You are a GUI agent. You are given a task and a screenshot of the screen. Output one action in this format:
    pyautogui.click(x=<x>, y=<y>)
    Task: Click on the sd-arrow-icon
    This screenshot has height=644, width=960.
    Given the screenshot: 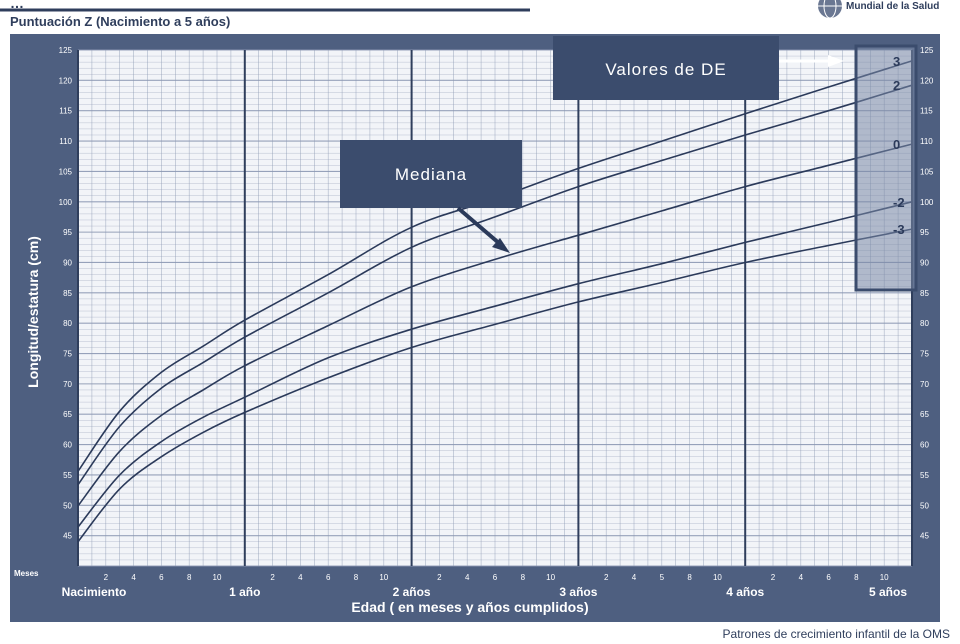 What is the action you would take?
    pyautogui.click(x=836, y=61)
    